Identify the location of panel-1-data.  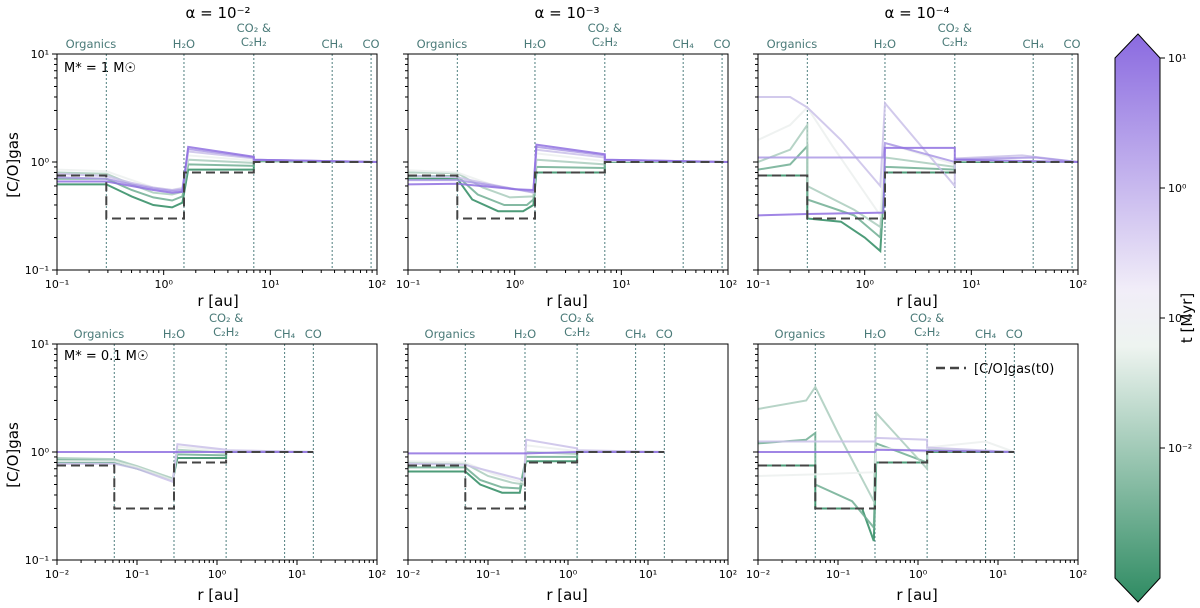
(217, 182).